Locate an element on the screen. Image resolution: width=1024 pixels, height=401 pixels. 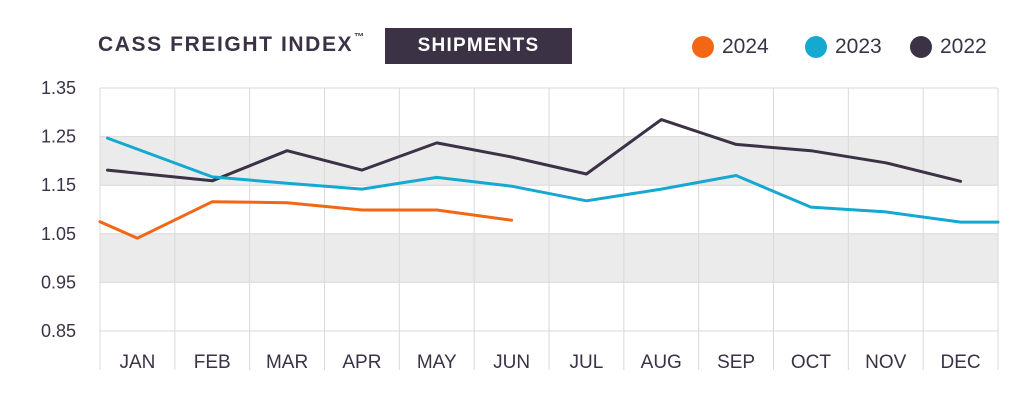
y-tick-label: 1.15 is located at coordinates (58, 185).